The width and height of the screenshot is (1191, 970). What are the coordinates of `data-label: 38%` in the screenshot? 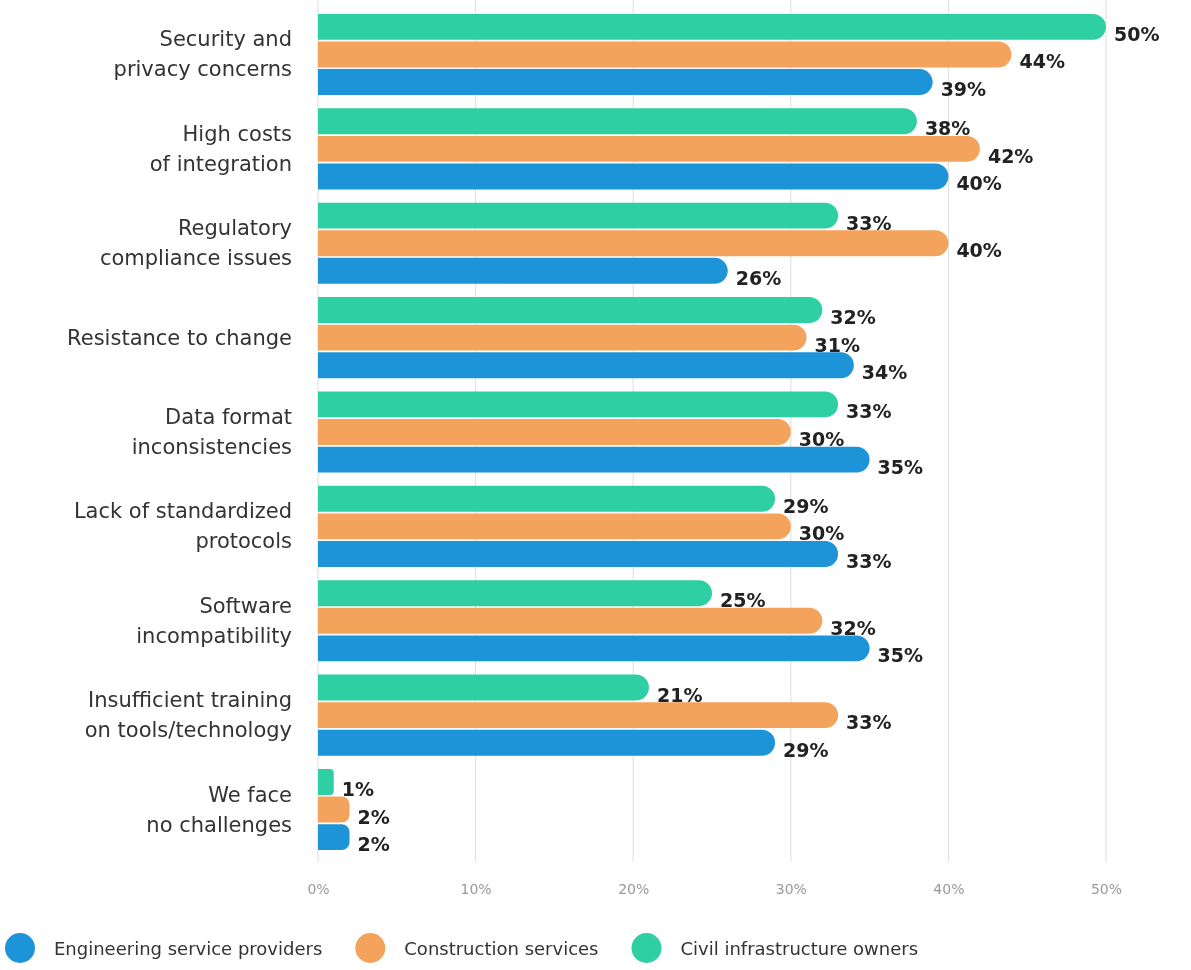 It's located at (947, 128).